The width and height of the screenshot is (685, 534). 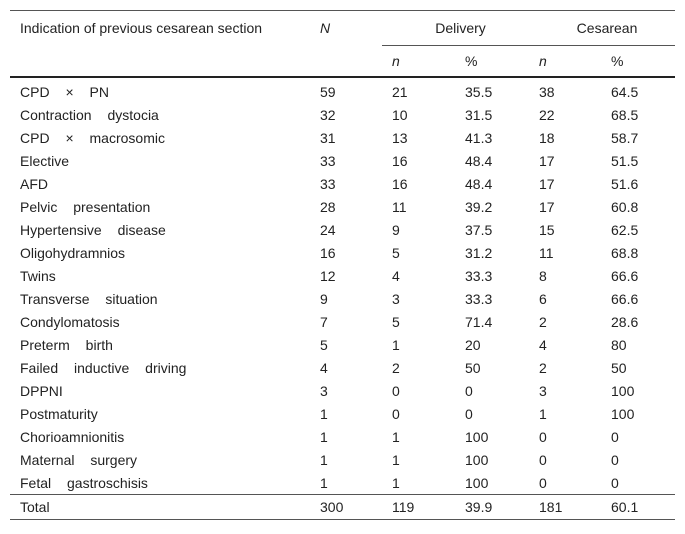 What do you see at coordinates (103, 367) in the screenshot?
I see `row-label: Failed inductive driving` at bounding box center [103, 367].